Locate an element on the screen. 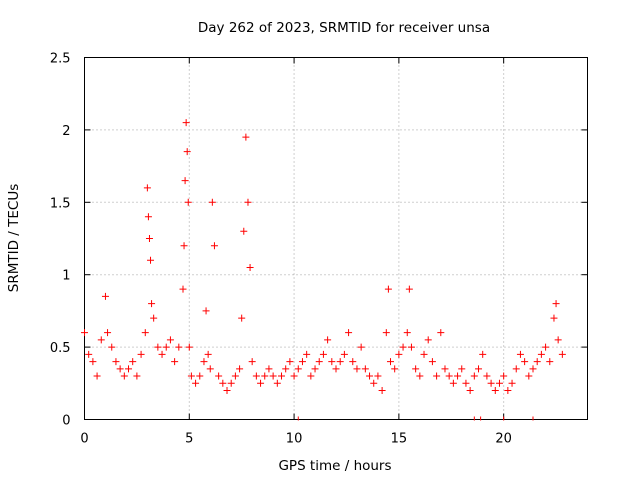  x-tick-labels: 0 5 10 15 20 is located at coordinates (296, 439).